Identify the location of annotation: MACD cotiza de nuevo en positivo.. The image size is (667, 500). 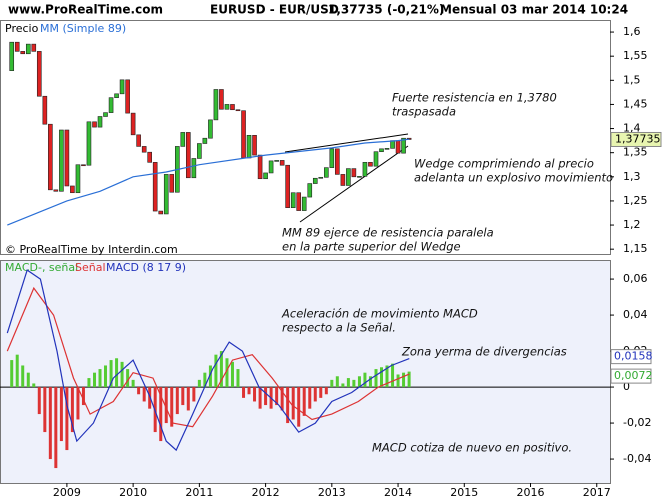
(472, 448).